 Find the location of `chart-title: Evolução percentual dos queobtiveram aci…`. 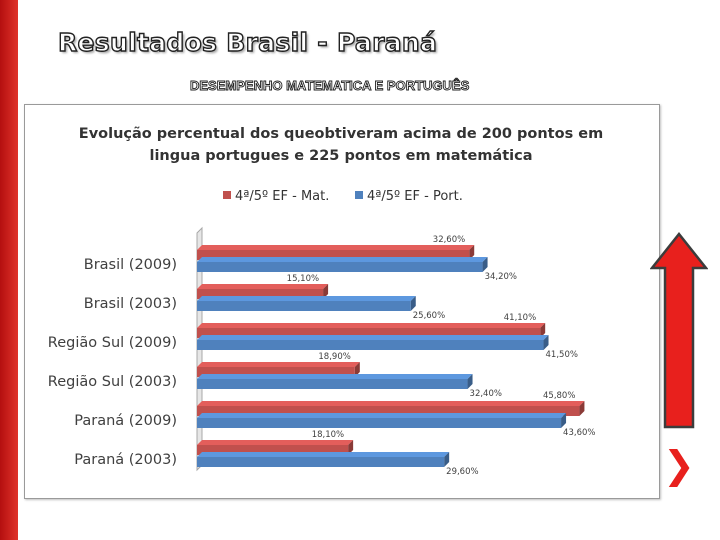

chart-title: Evolução percentual dos queobtiveram aci… is located at coordinates (341, 145).